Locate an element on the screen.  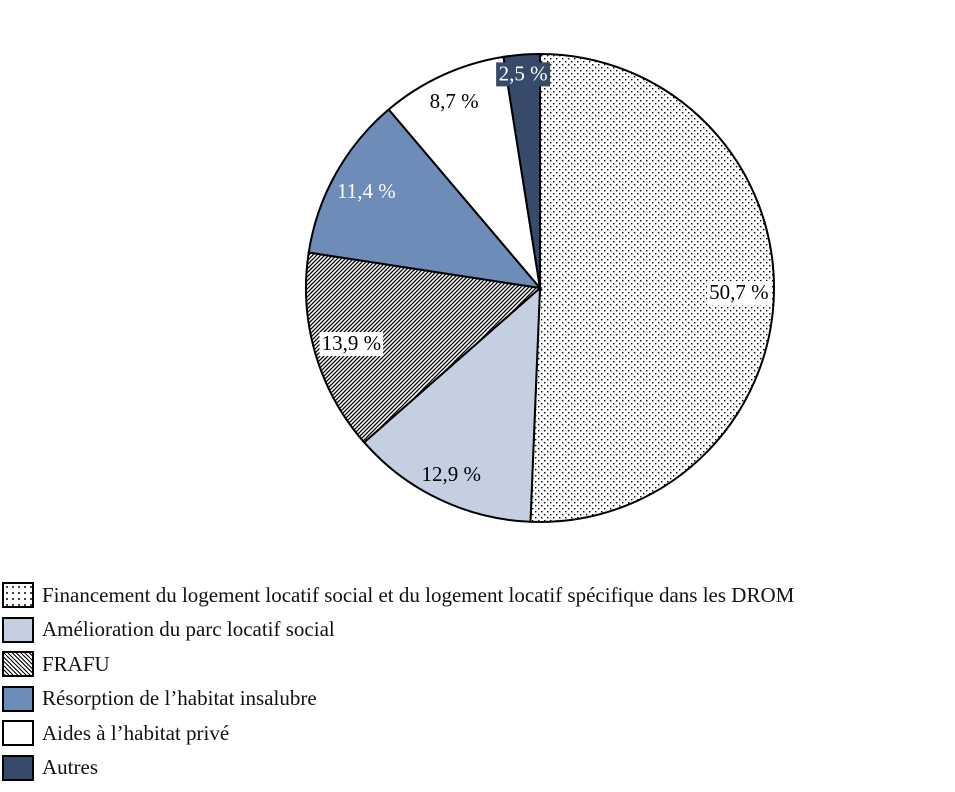
legend-item: Autres is located at coordinates (398, 768).